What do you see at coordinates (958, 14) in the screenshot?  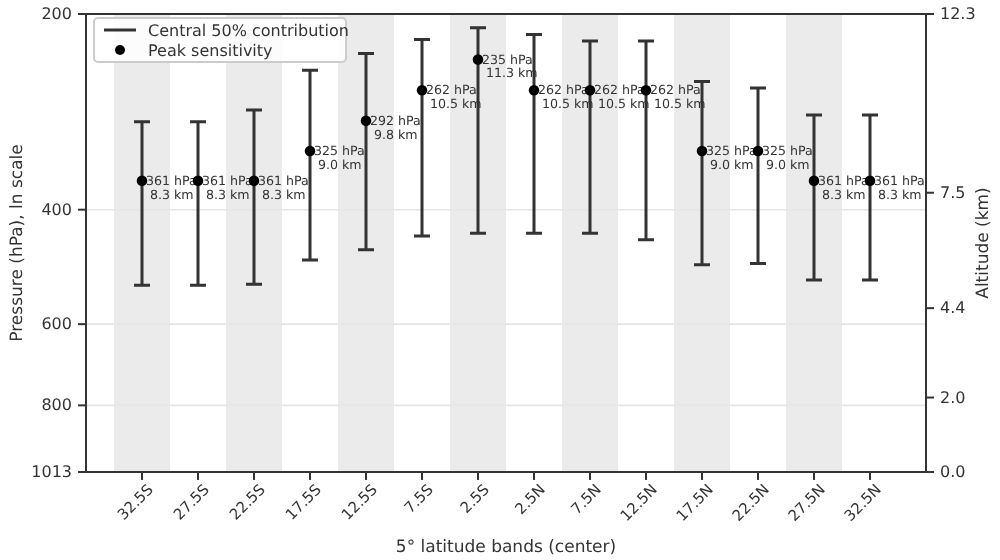 I see `y2-tick-label: 12.3` at bounding box center [958, 14].